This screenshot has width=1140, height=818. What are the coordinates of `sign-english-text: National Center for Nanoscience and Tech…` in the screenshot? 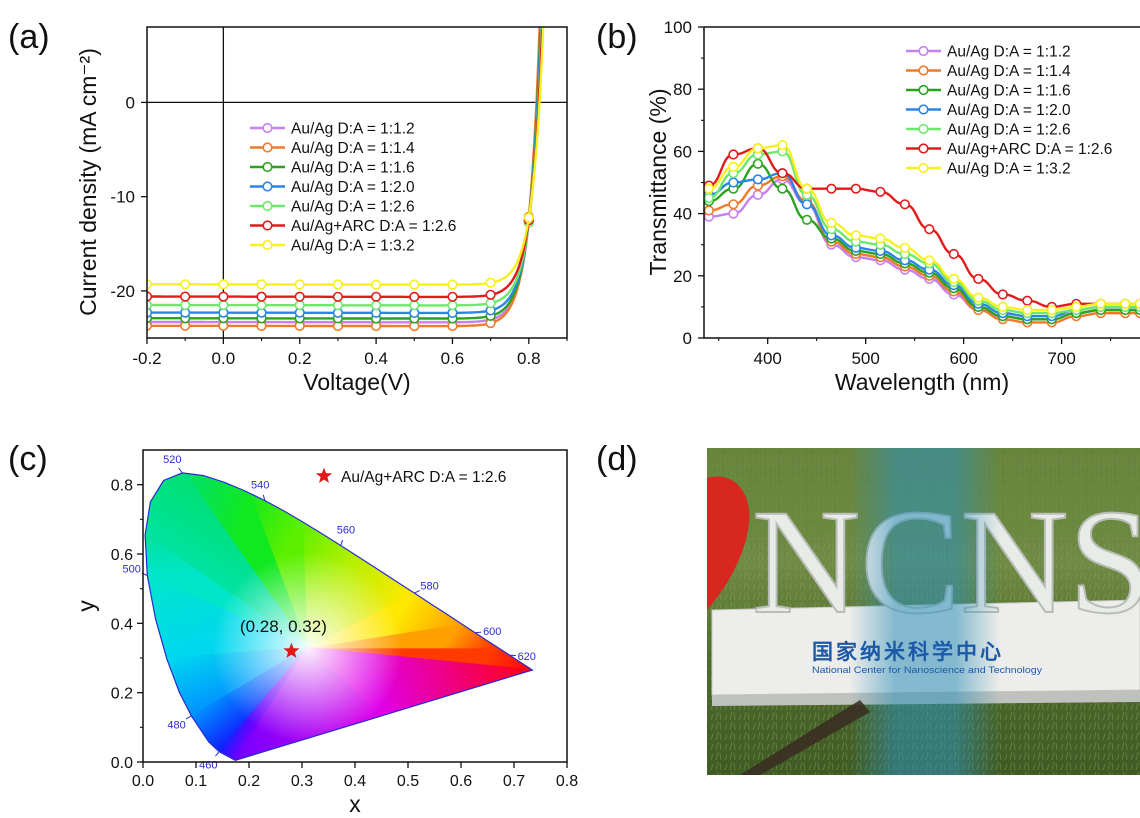 It's located at (927, 670).